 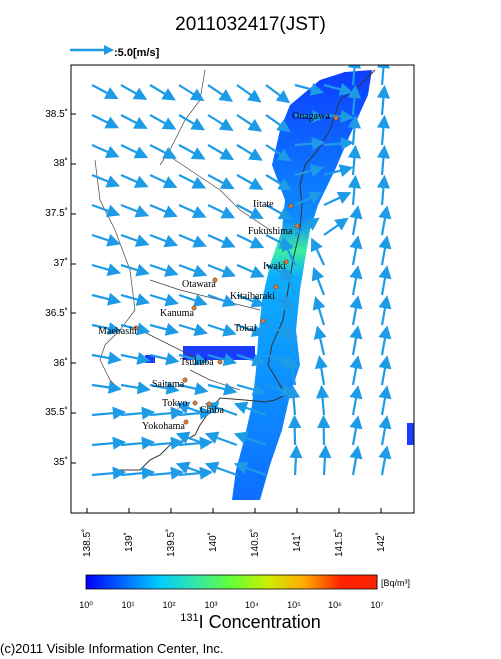 I want to click on copyright-footer: (c)2011 Visible Information Center, Inc., so click(x=112, y=648).